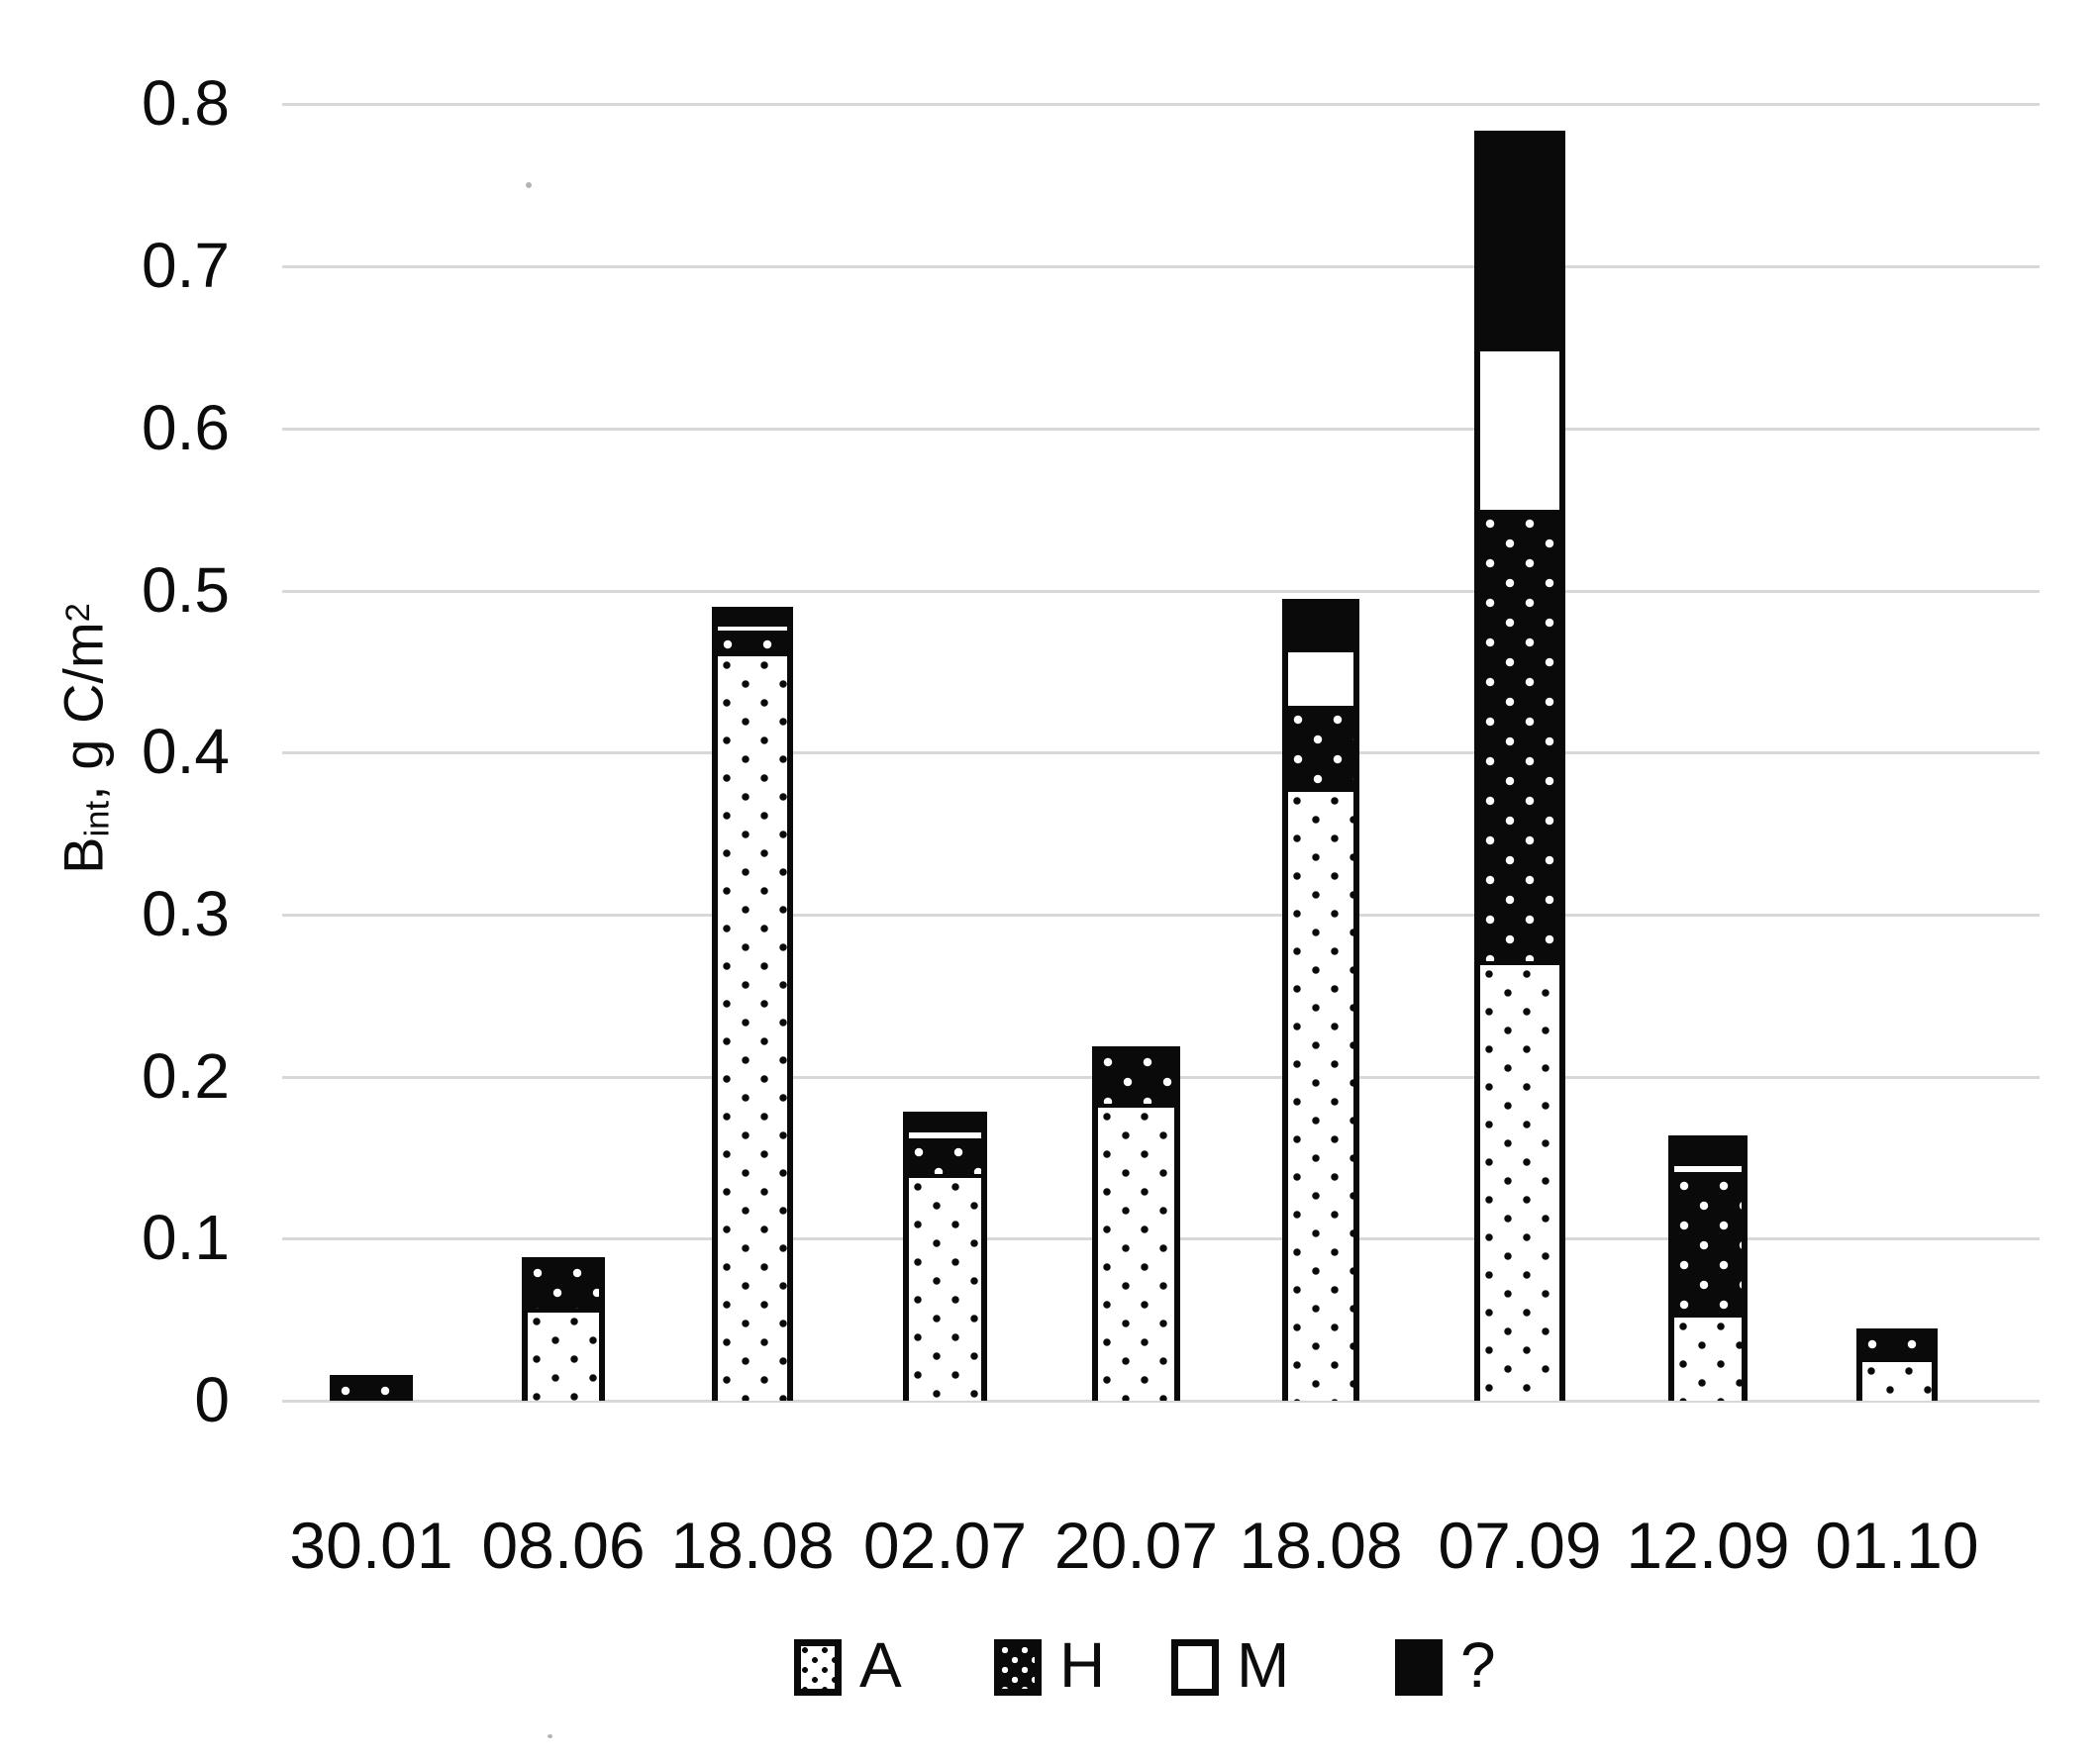  Describe the element at coordinates (1161, 429) in the screenshot. I see `gridline-0.6` at that location.